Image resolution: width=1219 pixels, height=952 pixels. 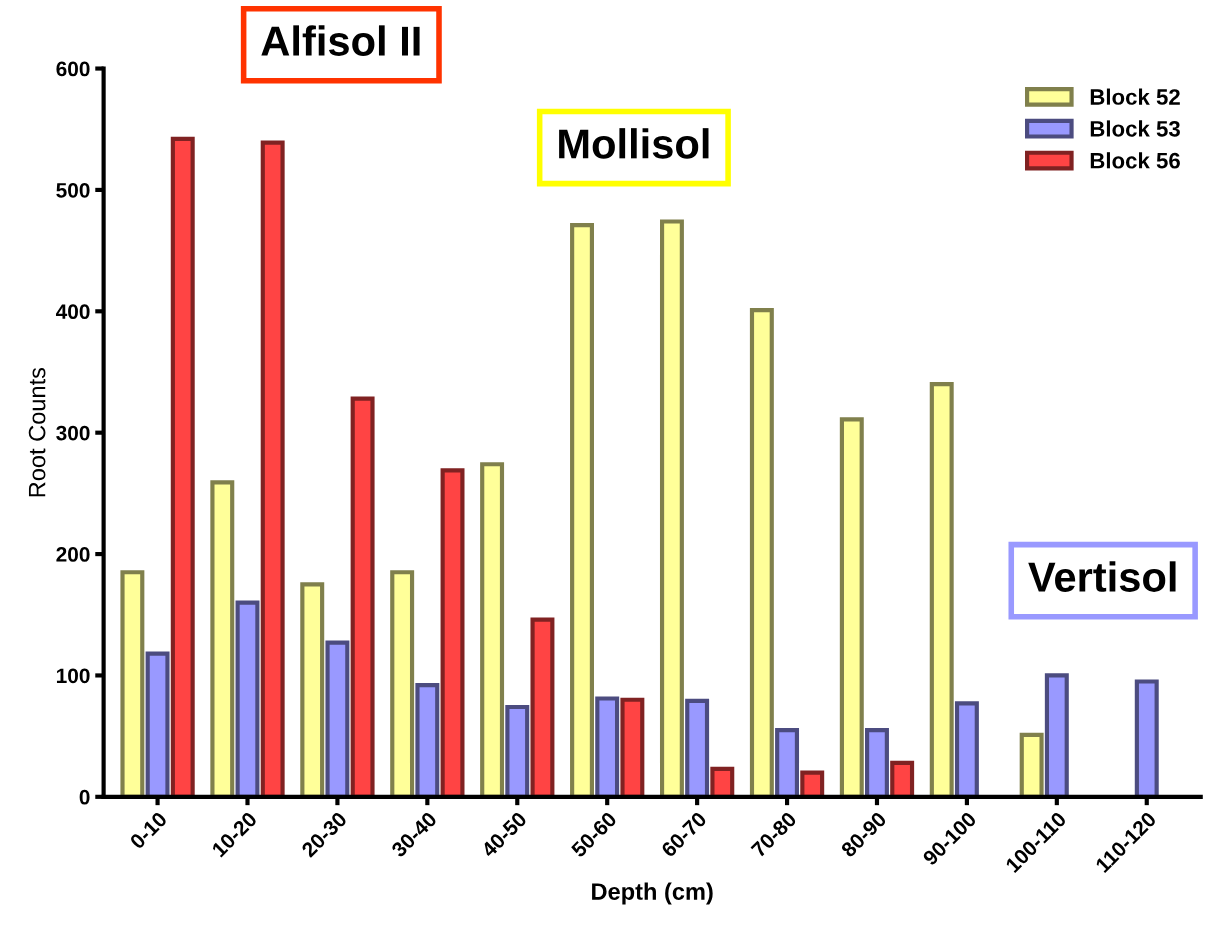 What do you see at coordinates (1135, 160) in the screenshot?
I see `legend-label: Block 56` at bounding box center [1135, 160].